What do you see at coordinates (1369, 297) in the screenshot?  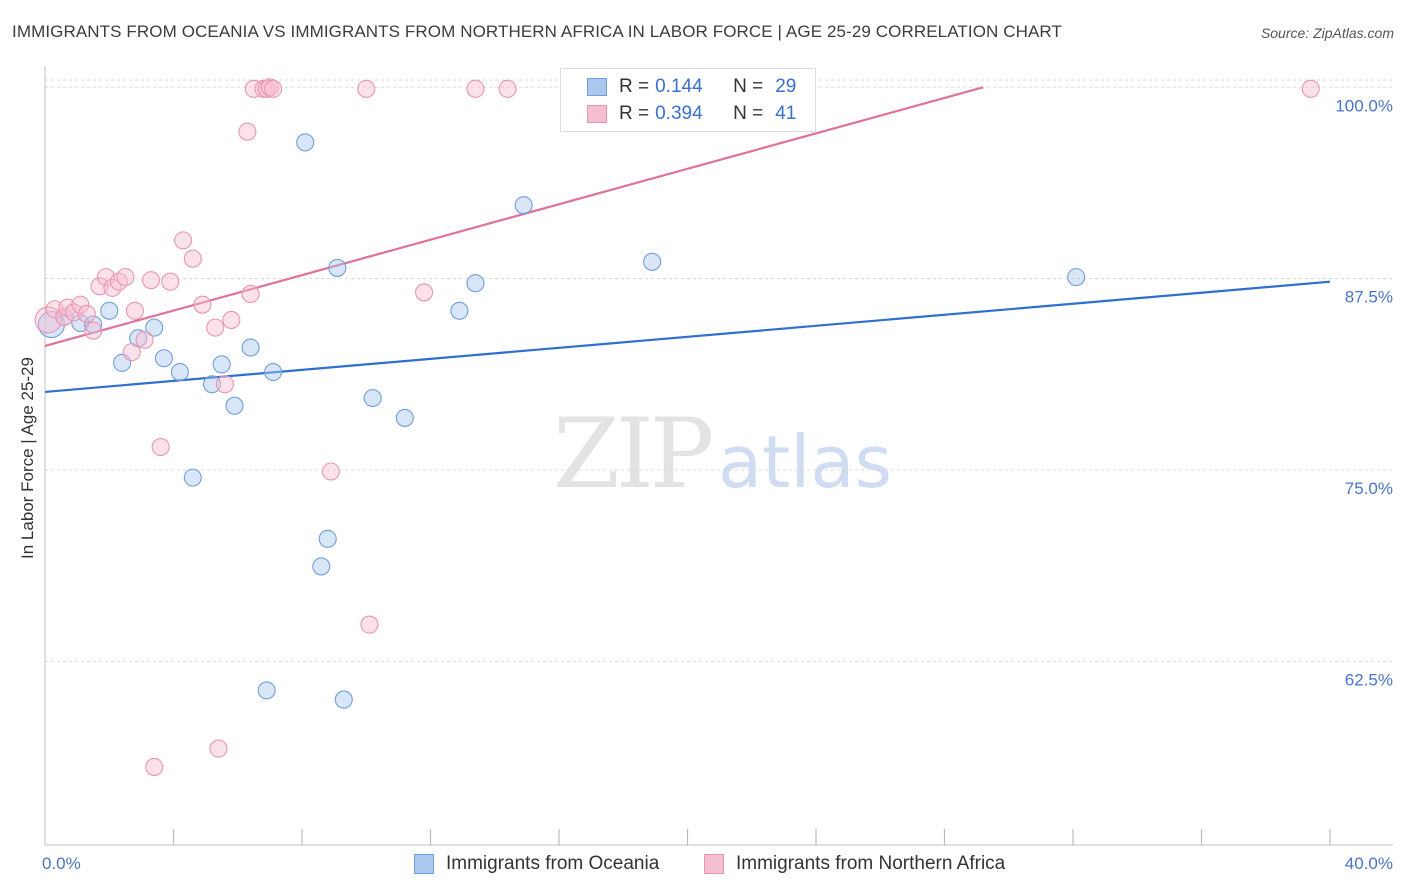 I see `y-tick-label: 87.5%` at bounding box center [1369, 297].